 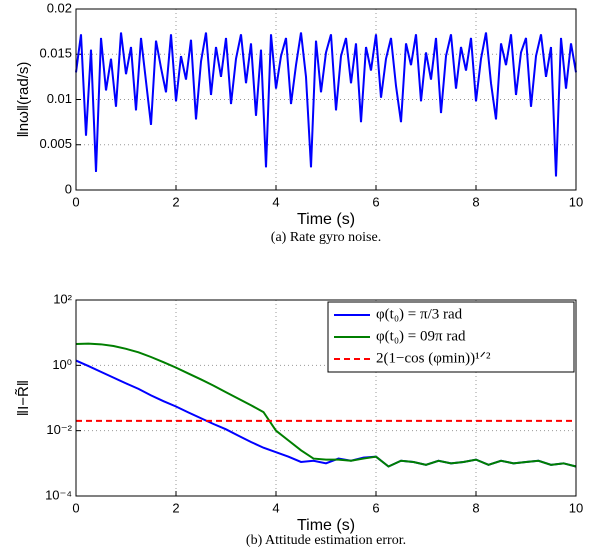 I want to click on y-tick-label: 10⁻², so click(x=59, y=429).